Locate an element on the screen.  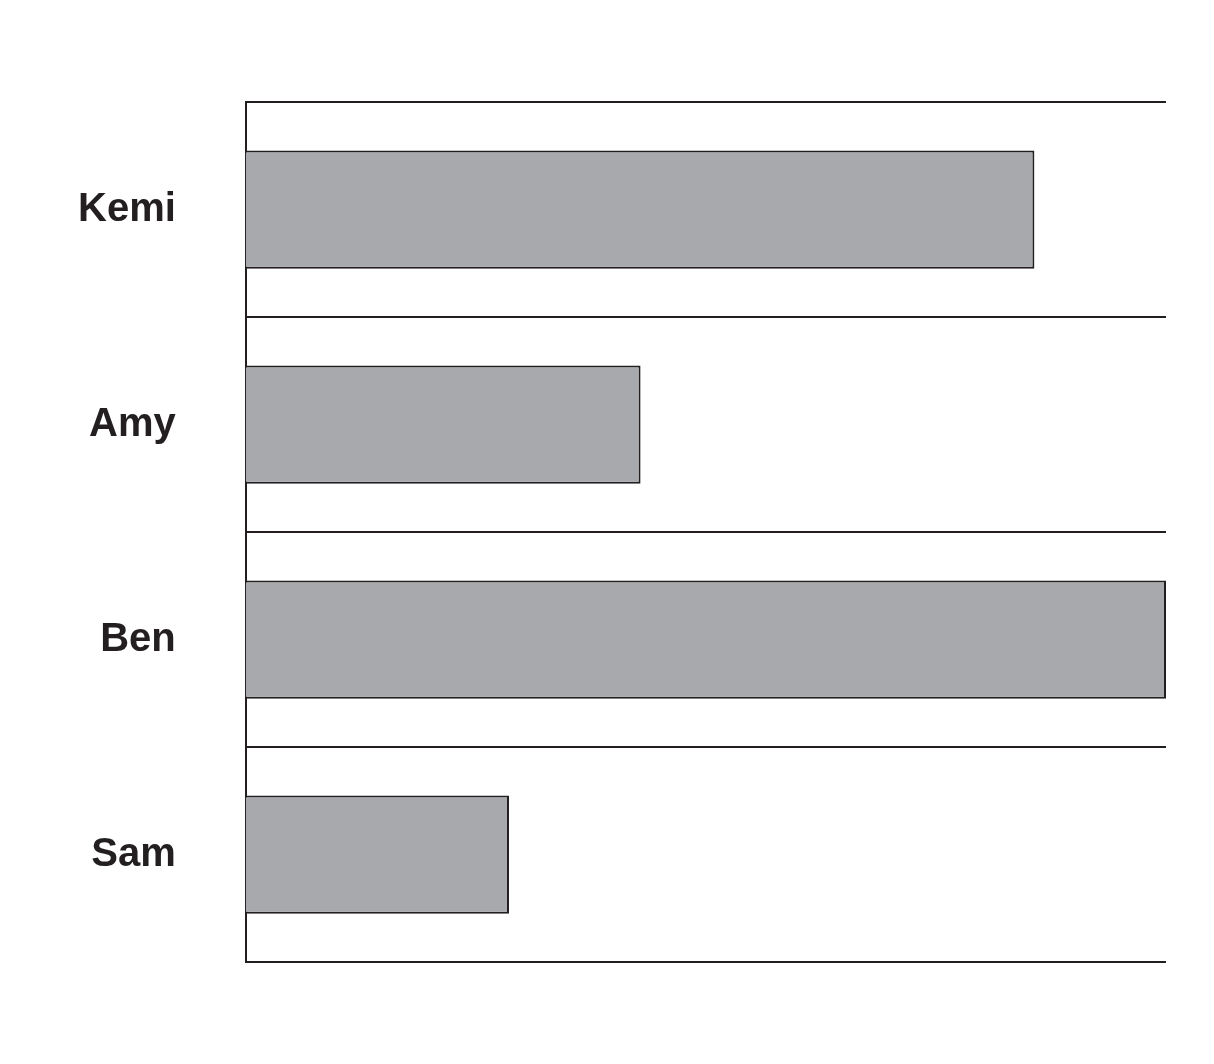
y-tick-label: Ben is located at coordinates (138, 636).